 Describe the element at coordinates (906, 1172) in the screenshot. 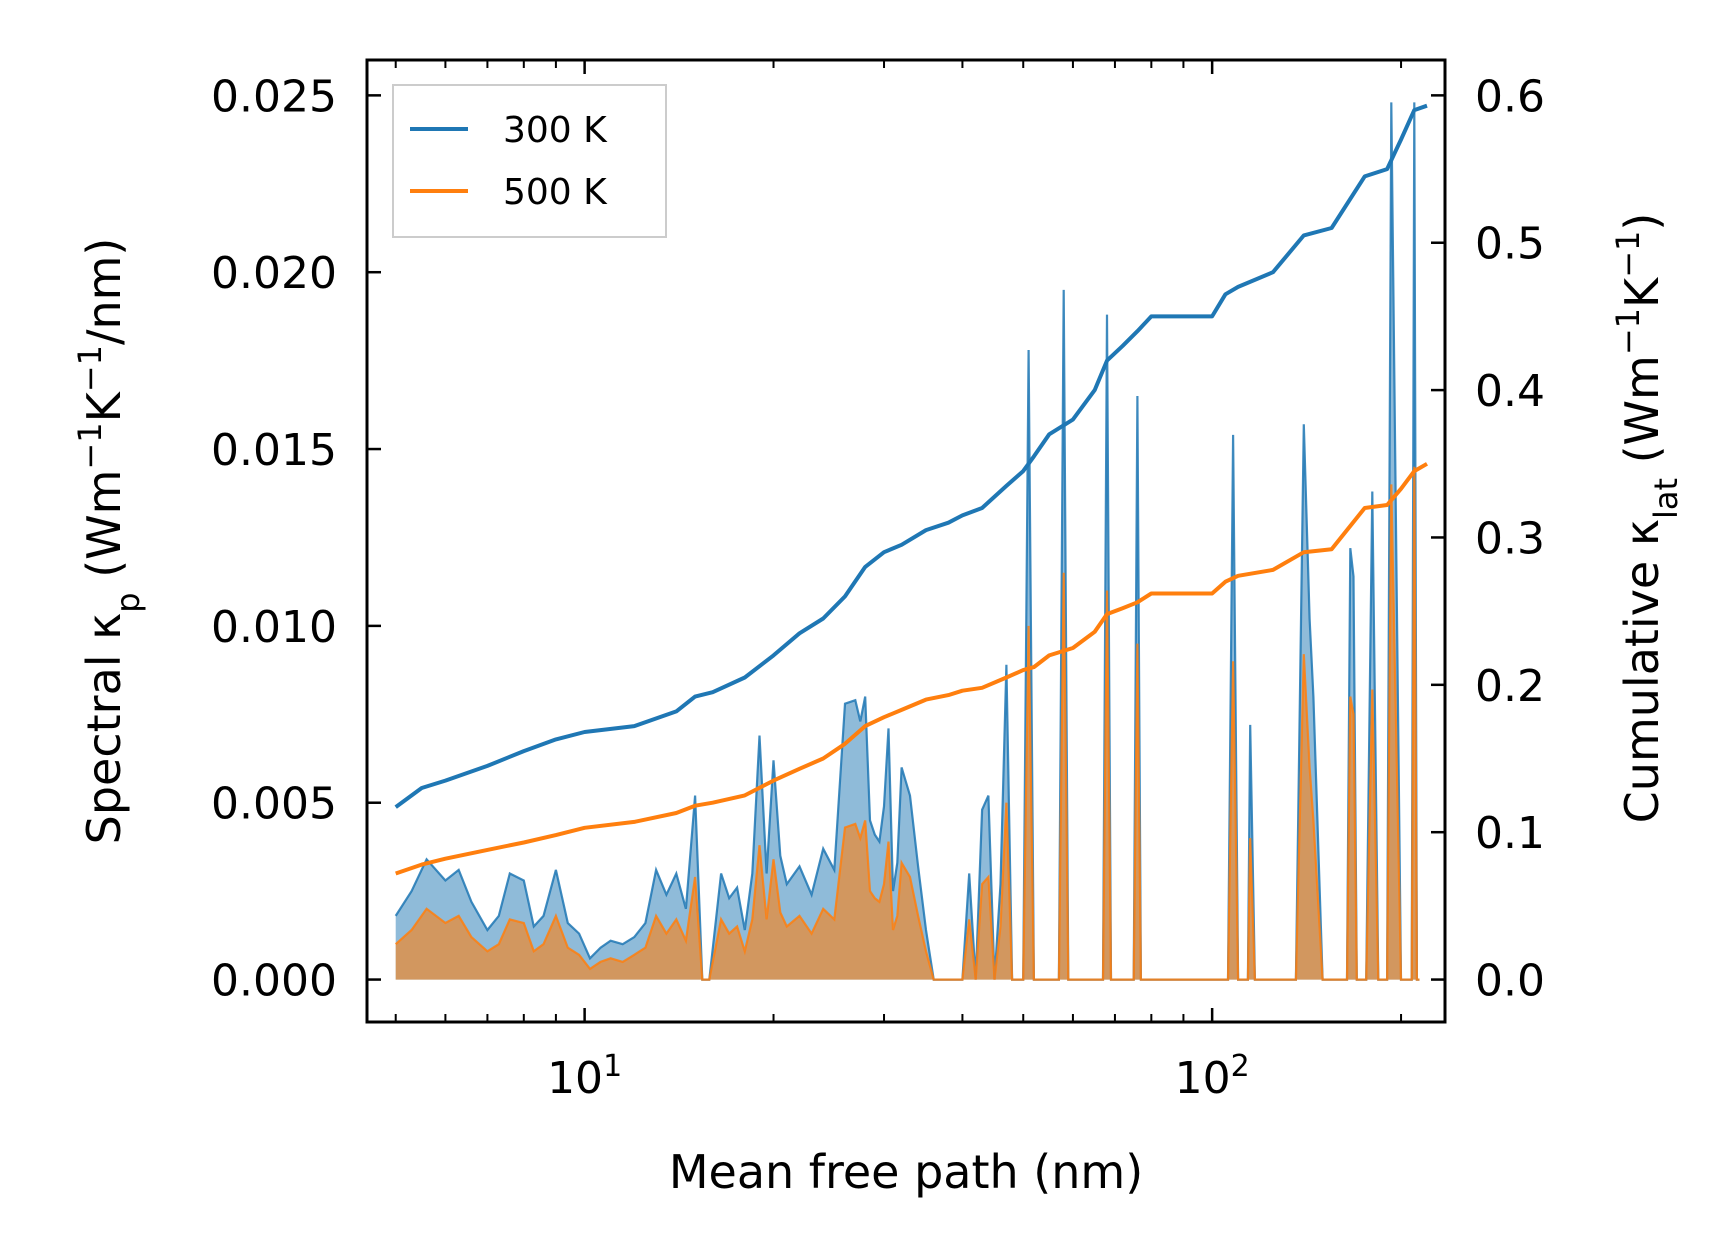

I see `x-axis-label: Mean free path (nm)` at that location.